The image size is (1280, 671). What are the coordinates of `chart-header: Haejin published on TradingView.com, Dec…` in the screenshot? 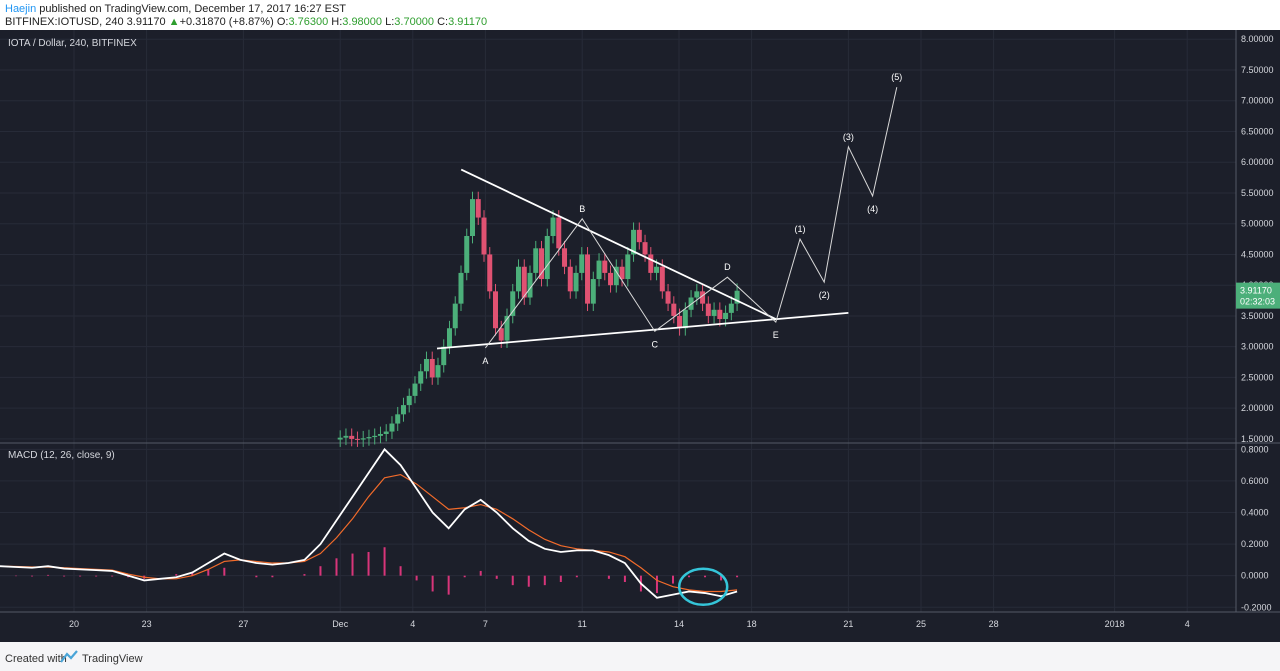 It's located at (640, 15).